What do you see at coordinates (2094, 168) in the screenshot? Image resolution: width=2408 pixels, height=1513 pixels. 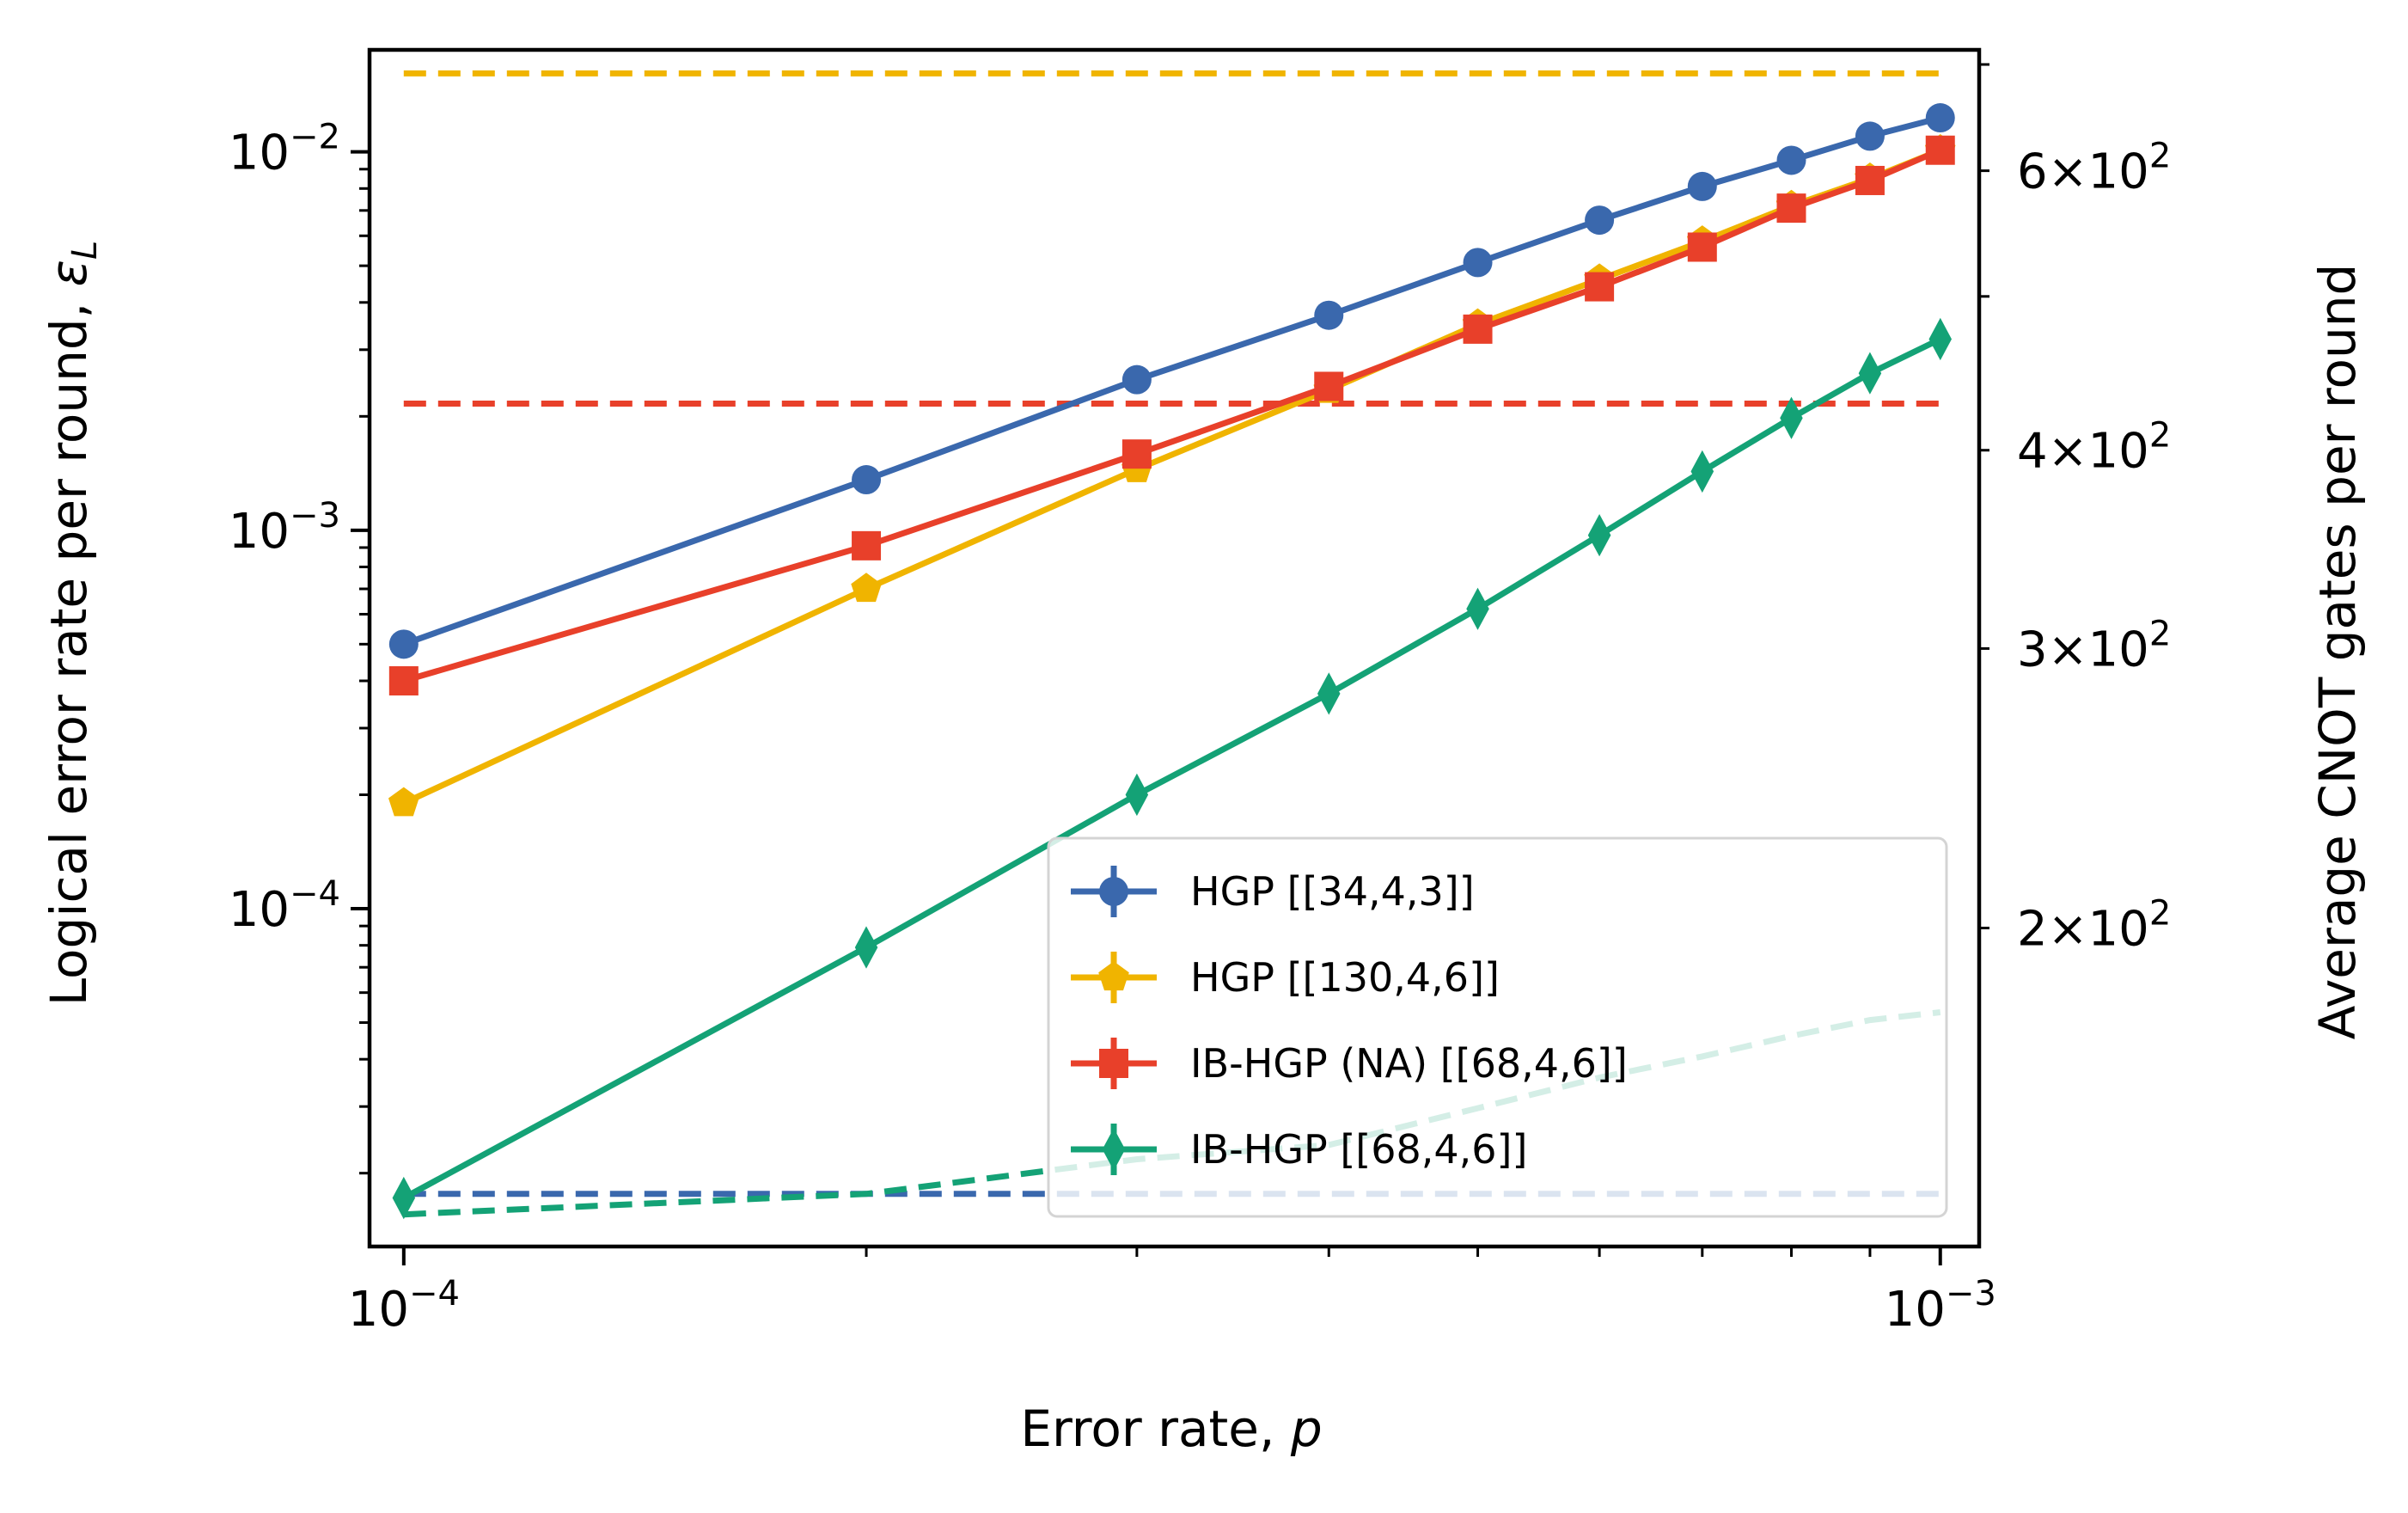 I see `y-right-tick-label: 6×102` at bounding box center [2094, 168].